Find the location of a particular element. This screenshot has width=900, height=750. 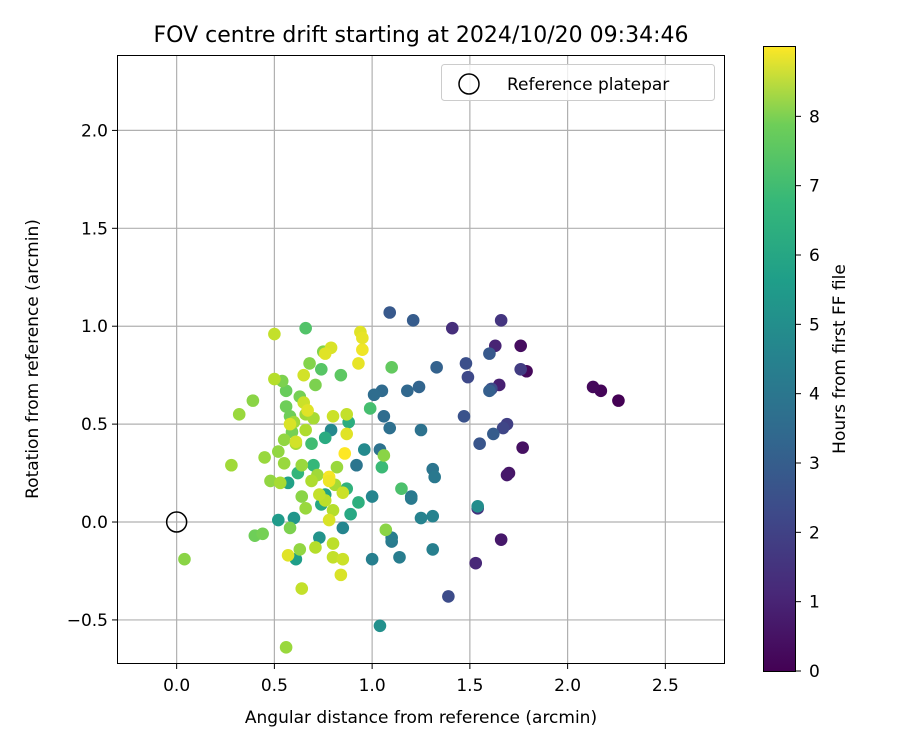

colorbar-tick-label: 1 is located at coordinates (814, 603).